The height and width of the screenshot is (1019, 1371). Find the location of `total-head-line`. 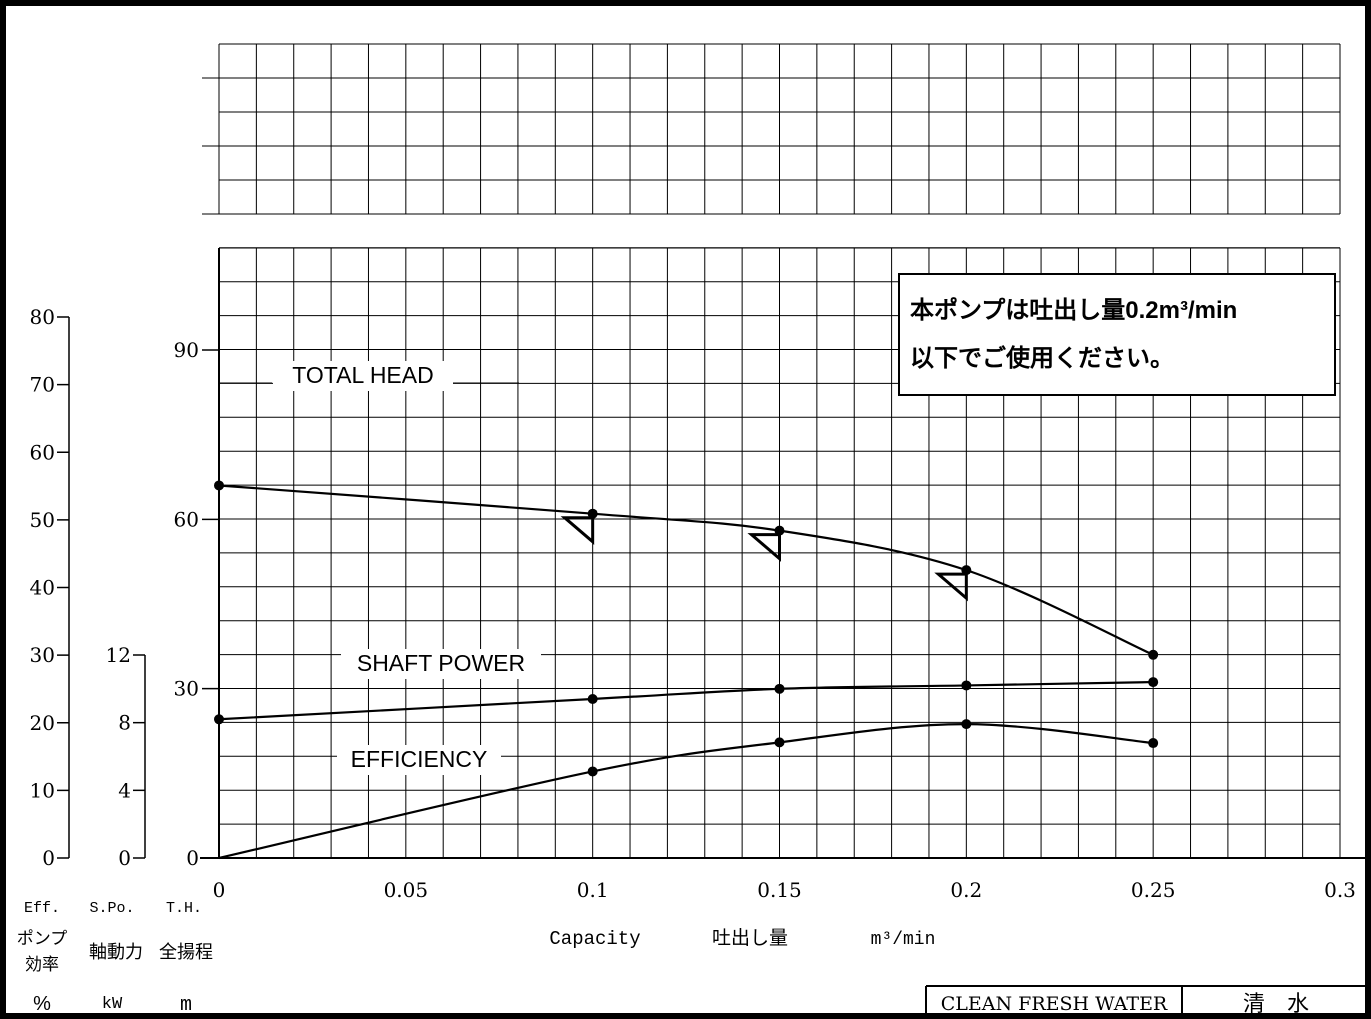

total-head-line is located at coordinates (686, 570).